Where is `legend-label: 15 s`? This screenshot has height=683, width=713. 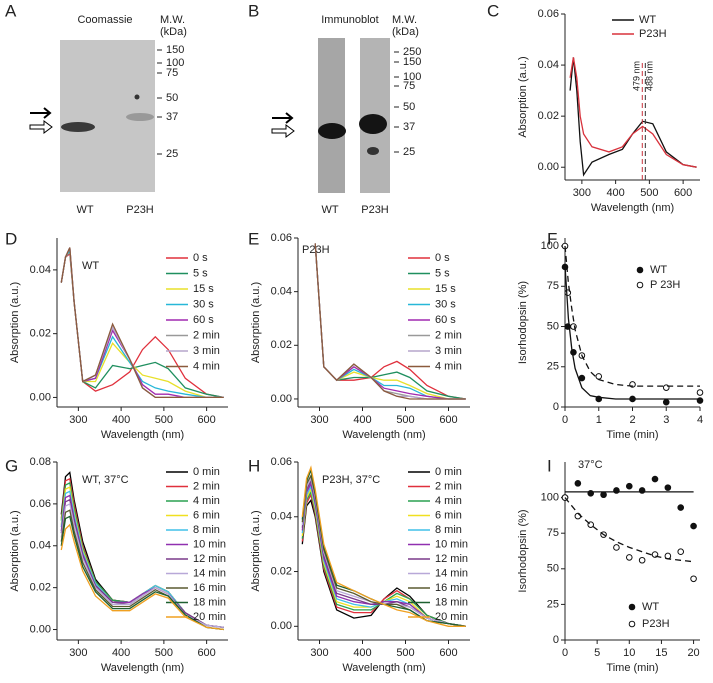
legend-label: 15 s is located at coordinates (445, 289).